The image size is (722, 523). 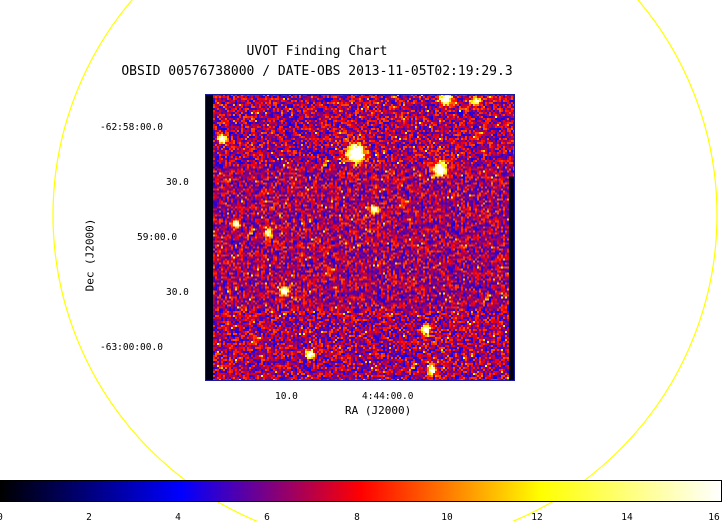 I want to click on chart-title: UVOT Finding Chart, so click(x=317, y=51).